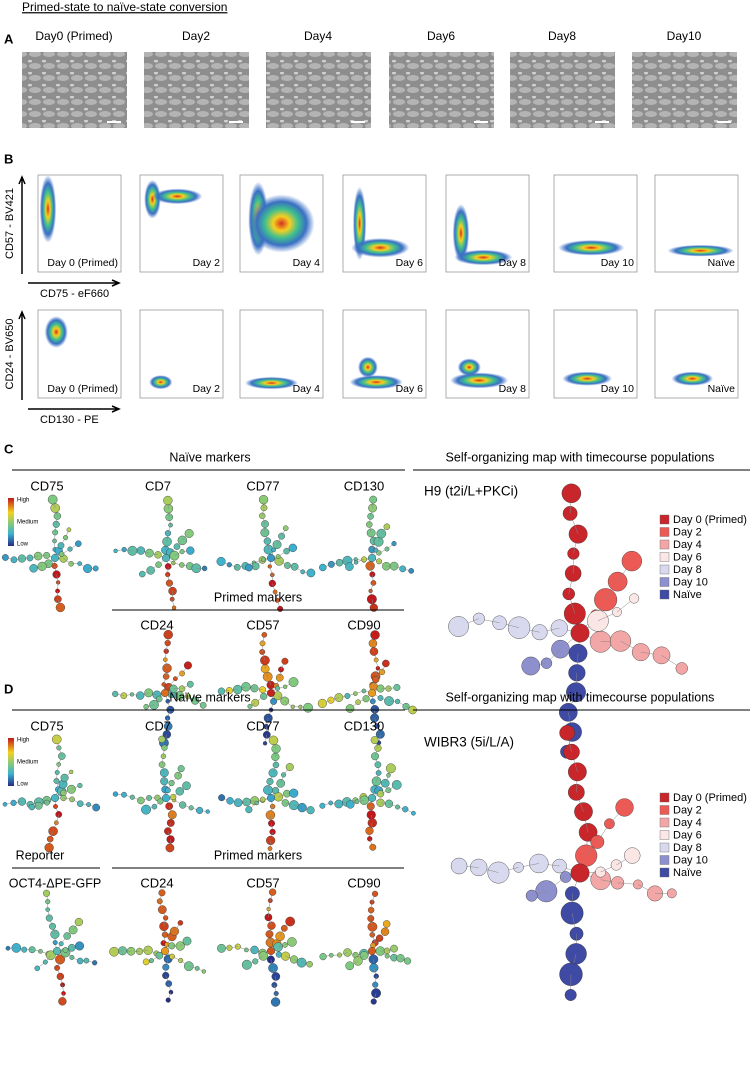 The image size is (755, 1073). I want to click on day-label: Day4, so click(318, 36).